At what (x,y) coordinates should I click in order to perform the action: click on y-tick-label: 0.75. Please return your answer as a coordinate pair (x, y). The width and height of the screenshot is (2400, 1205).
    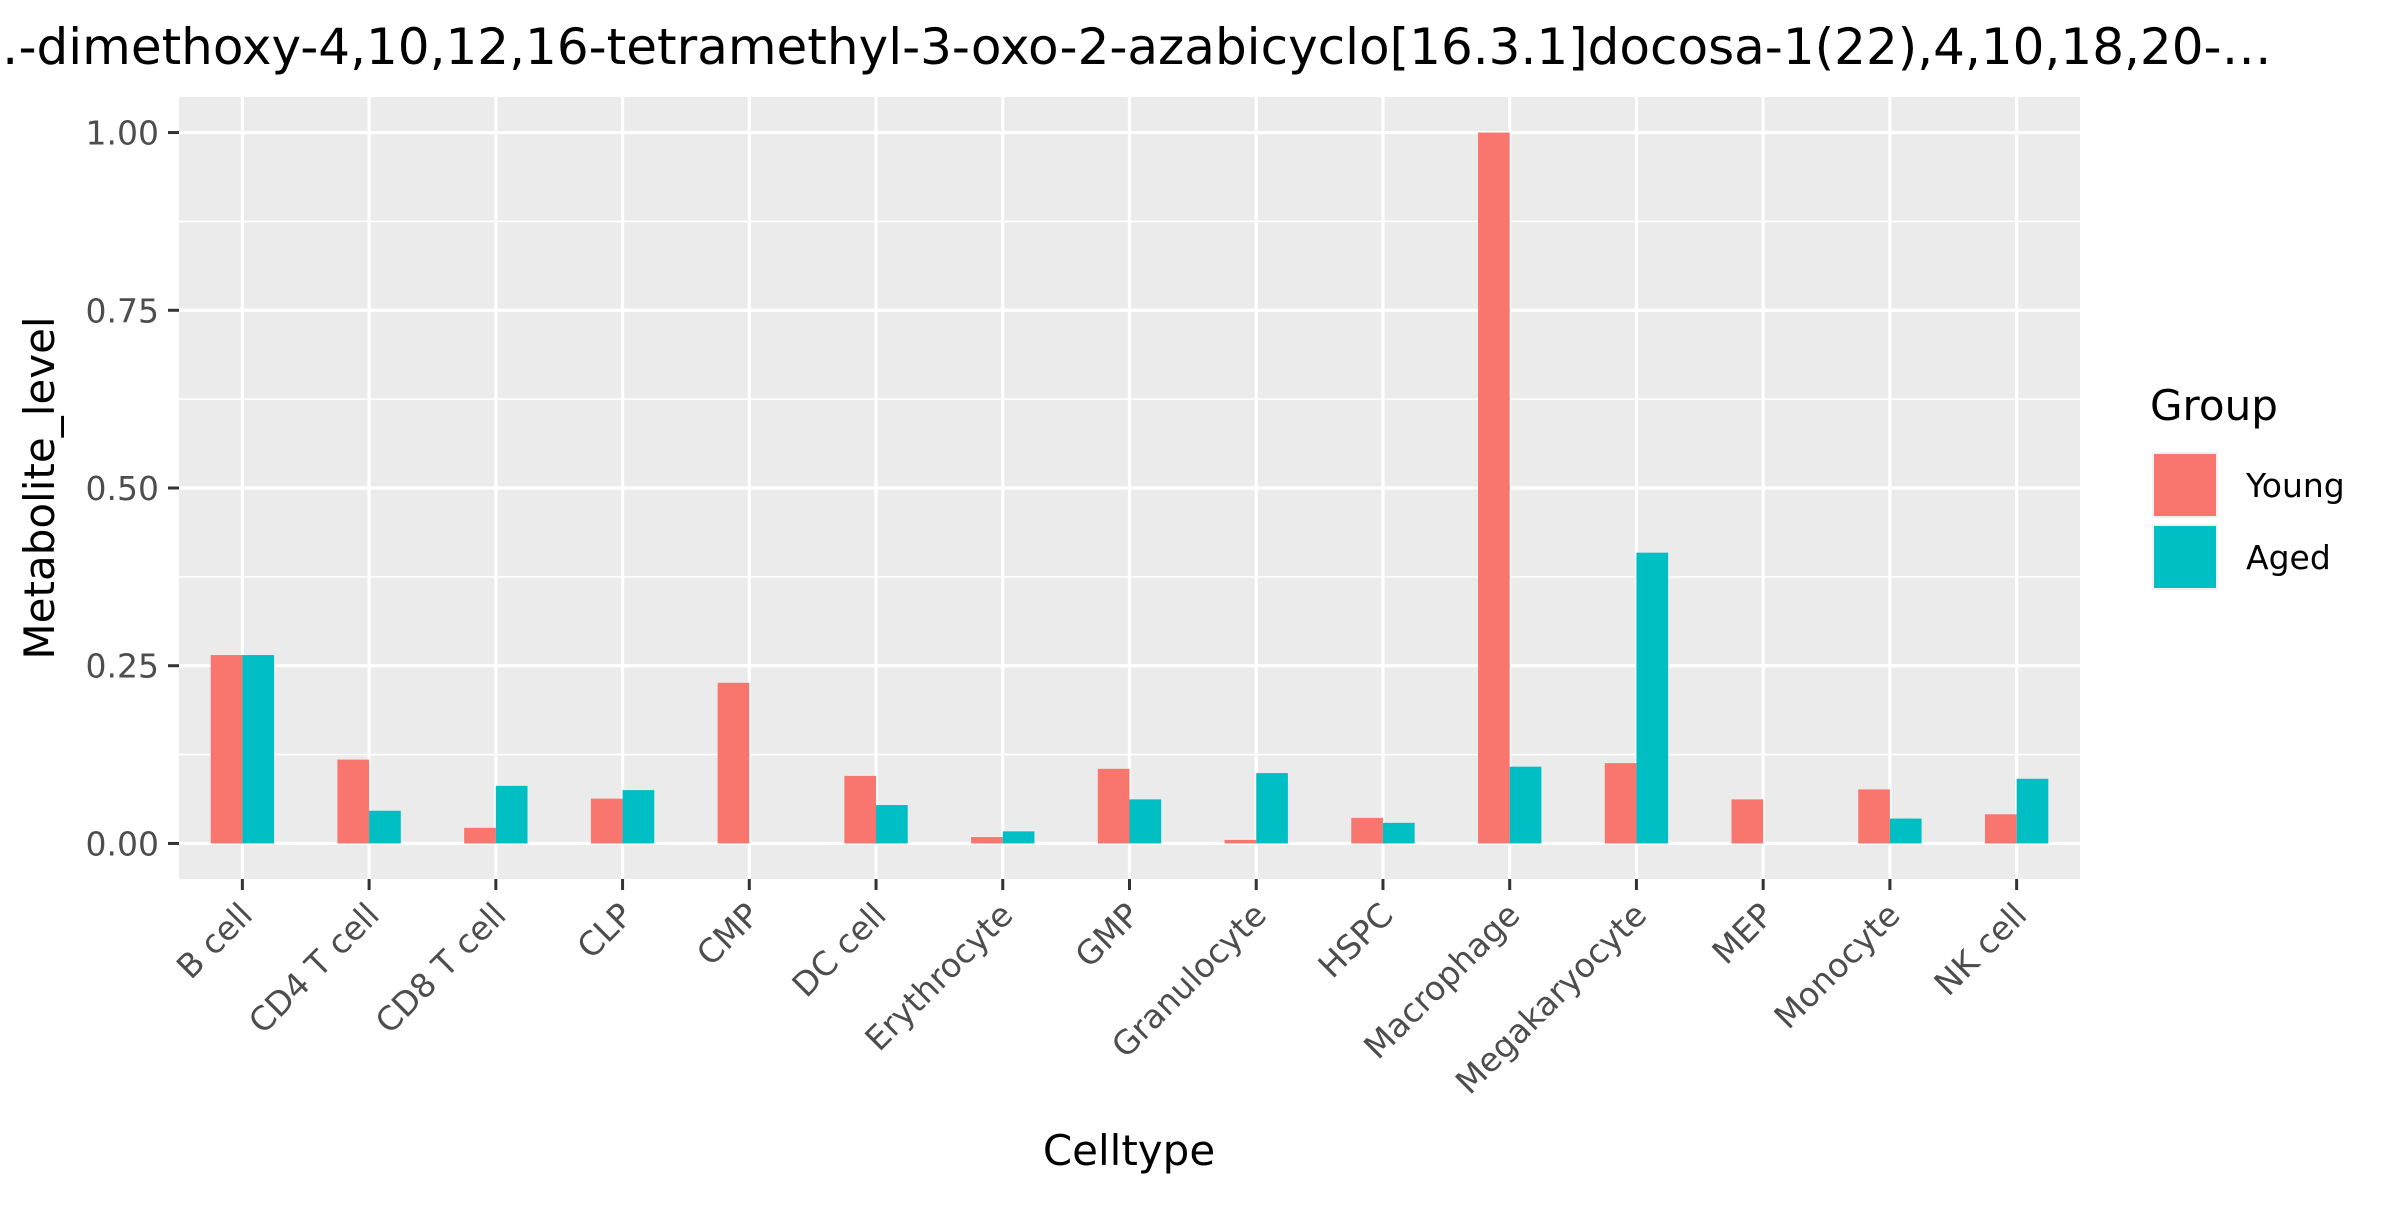
    Looking at the image, I should click on (122, 310).